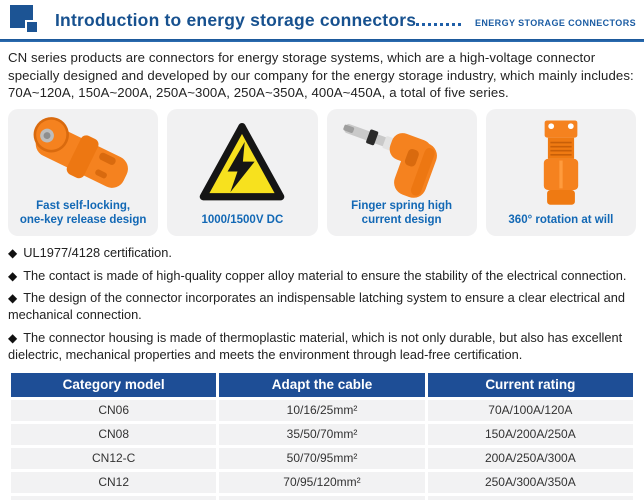 This screenshot has width=644, height=500. Describe the element at coordinates (114, 434) in the screenshot. I see `category-model-cell: CN08` at that location.